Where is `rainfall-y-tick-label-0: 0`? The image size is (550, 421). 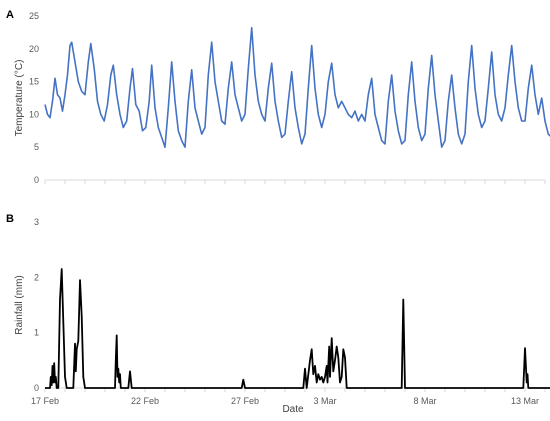
rainfall-y-tick-label-0: 0 is located at coordinates (36, 388).